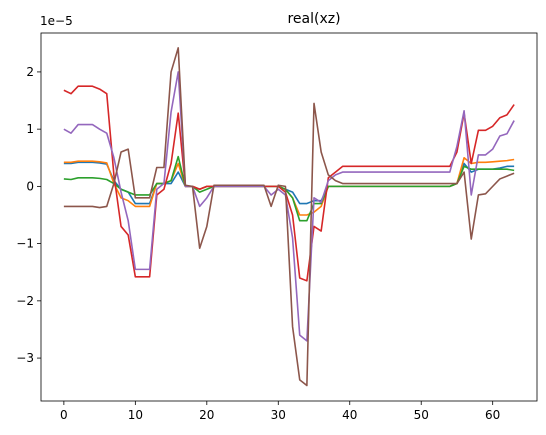  I want to click on y-tick-label: −3, so click(25, 358).